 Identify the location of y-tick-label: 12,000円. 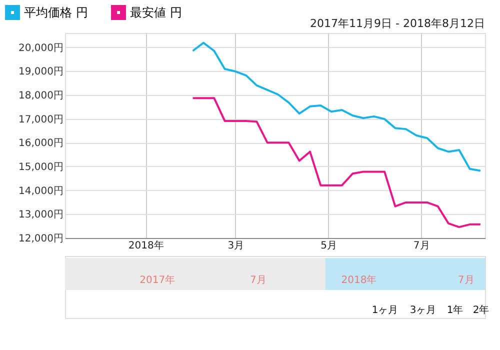
(41, 239).